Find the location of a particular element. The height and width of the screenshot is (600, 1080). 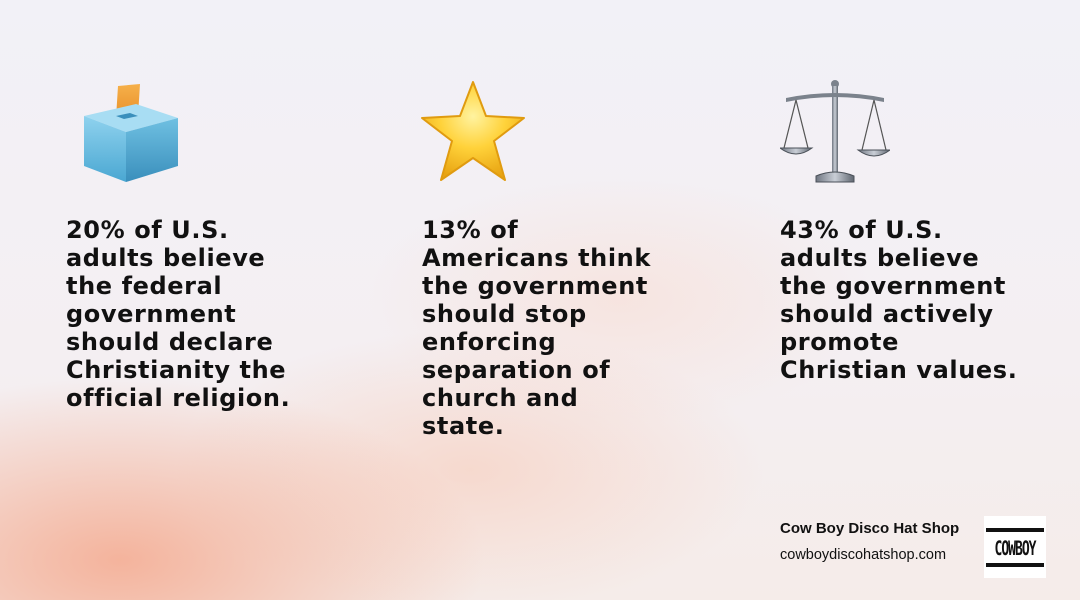

logo-text: COWBOY is located at coordinates (1015, 549).